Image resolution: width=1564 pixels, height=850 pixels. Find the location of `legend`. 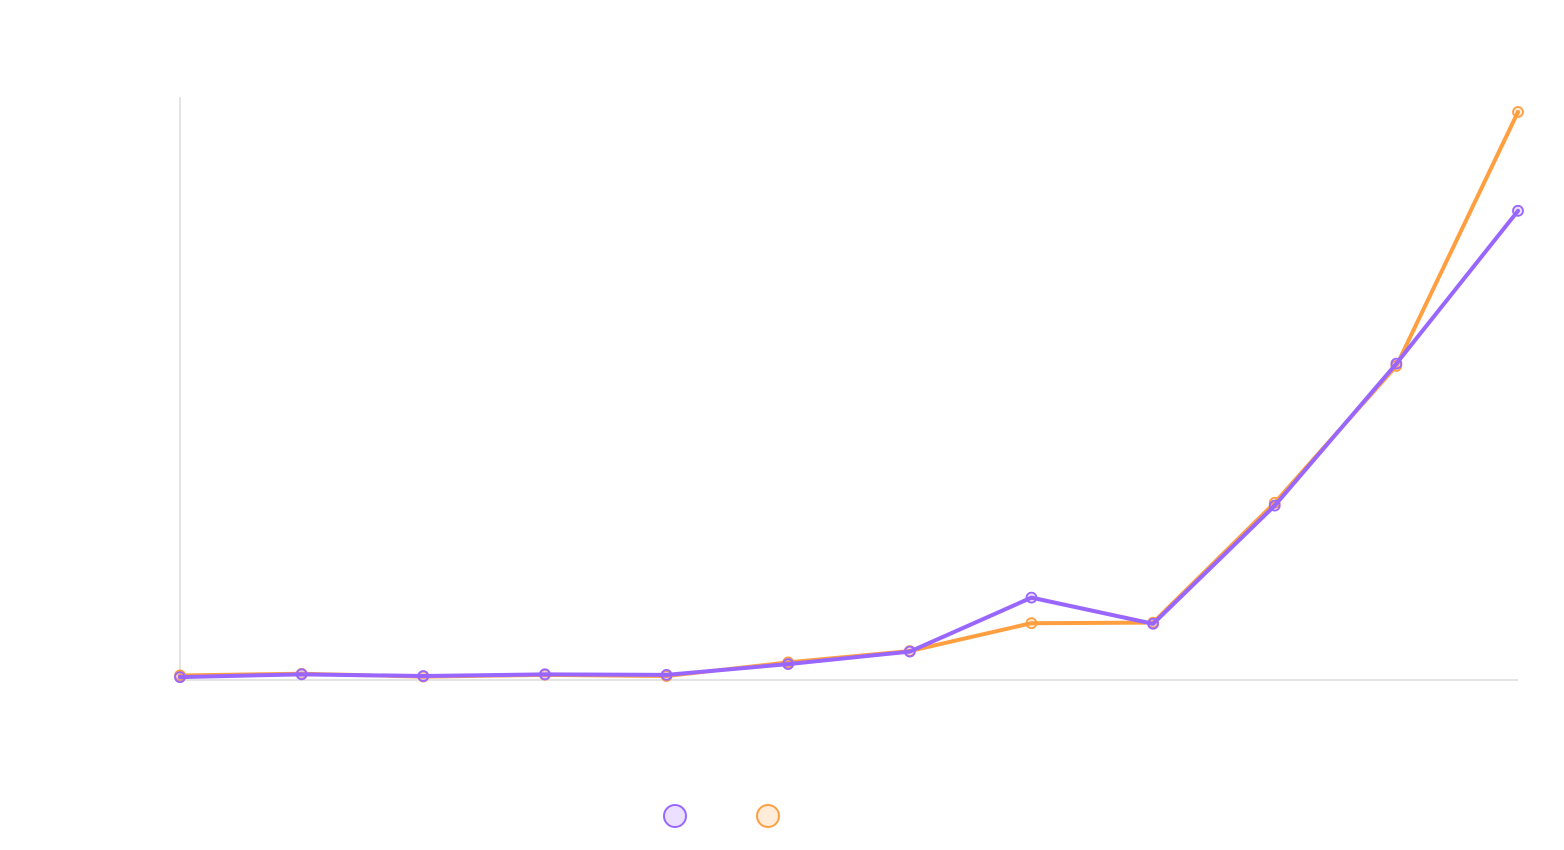

legend is located at coordinates (721, 816).